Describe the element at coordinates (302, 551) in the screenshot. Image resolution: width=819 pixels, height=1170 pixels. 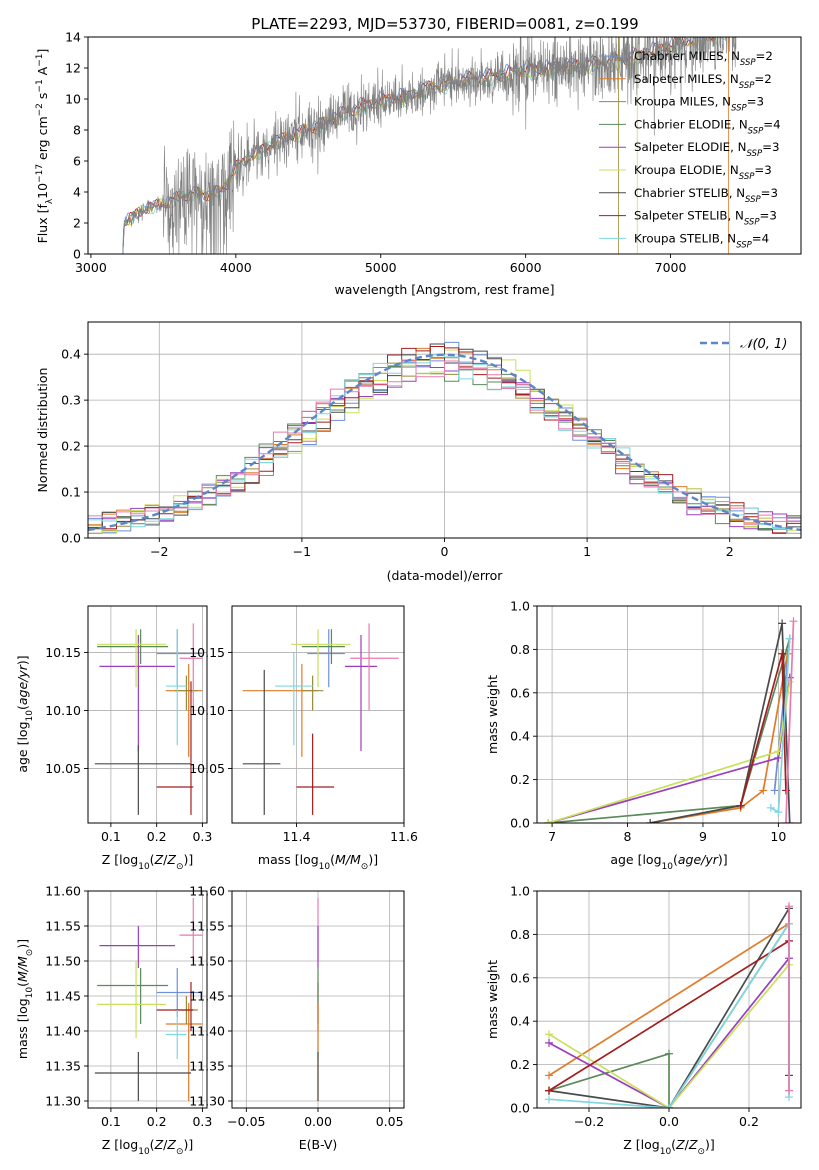
I see `x-tick-label: −1` at that location.